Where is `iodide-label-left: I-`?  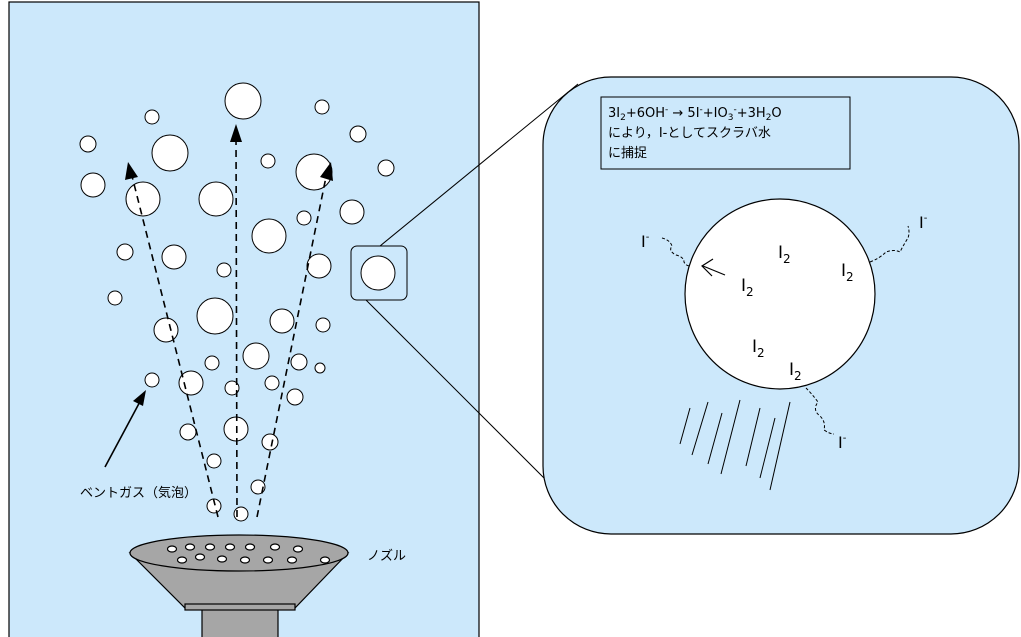
iodide-label-left: I- is located at coordinates (645, 241).